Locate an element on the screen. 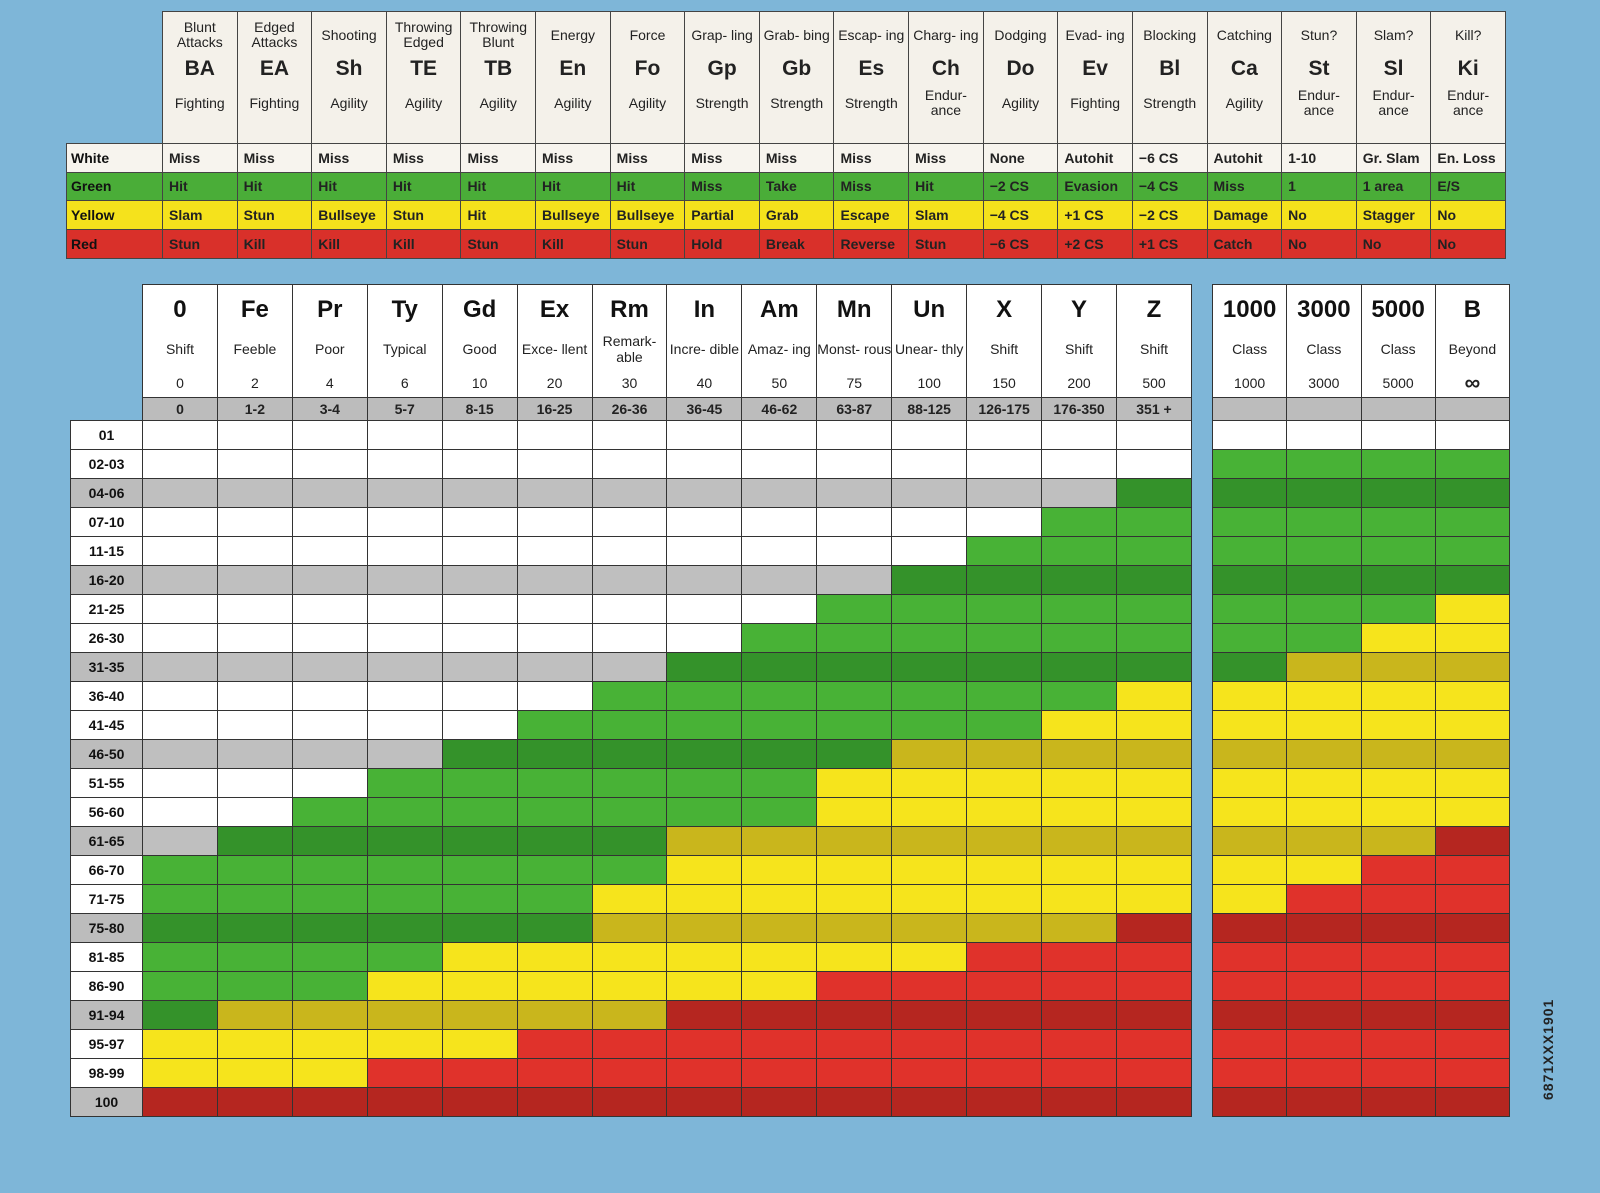 The height and width of the screenshot is (1193, 1600). roll-label: 86-90 is located at coordinates (106, 986).